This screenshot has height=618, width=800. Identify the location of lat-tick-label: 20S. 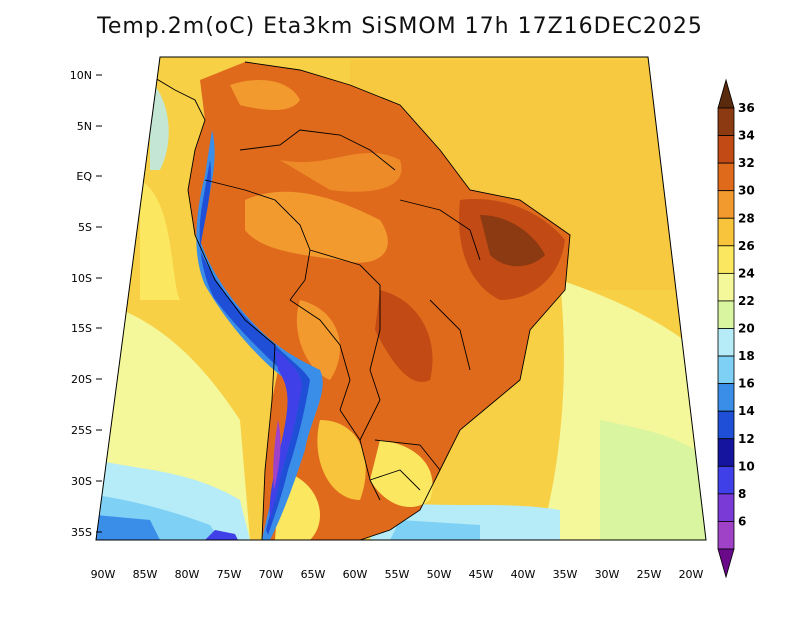
(81, 379).